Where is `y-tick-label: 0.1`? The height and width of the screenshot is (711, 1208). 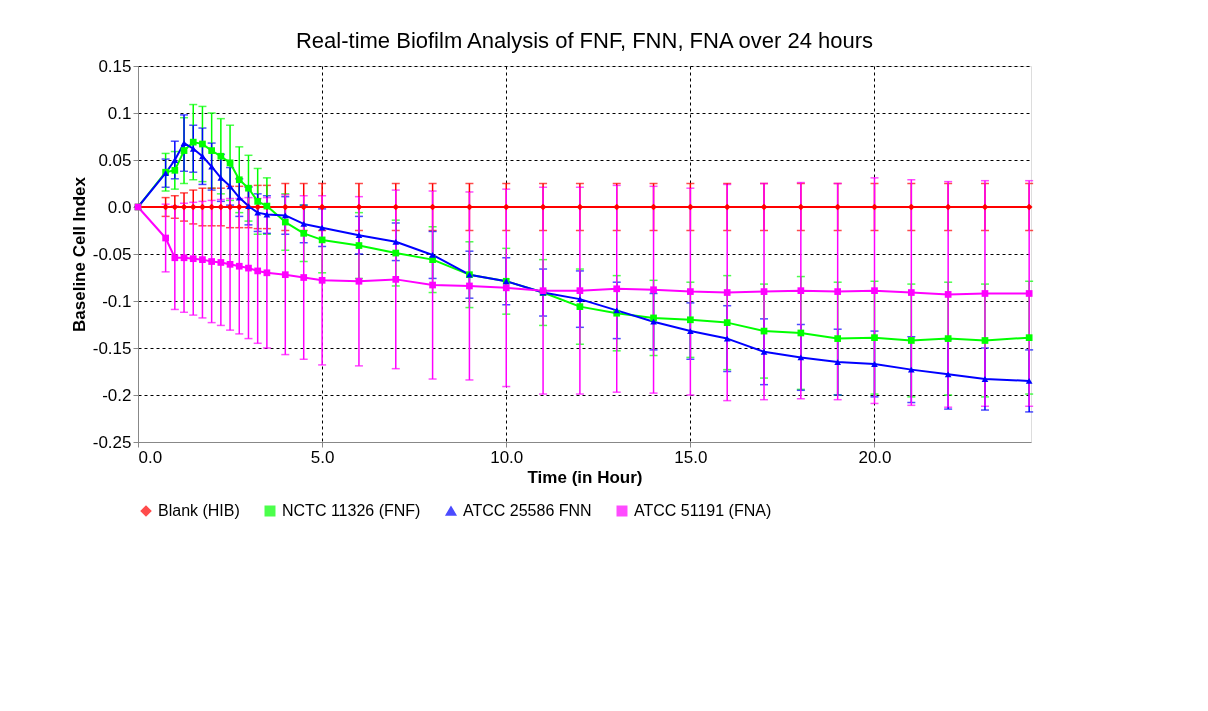 y-tick-label: 0.1 is located at coordinates (119, 113).